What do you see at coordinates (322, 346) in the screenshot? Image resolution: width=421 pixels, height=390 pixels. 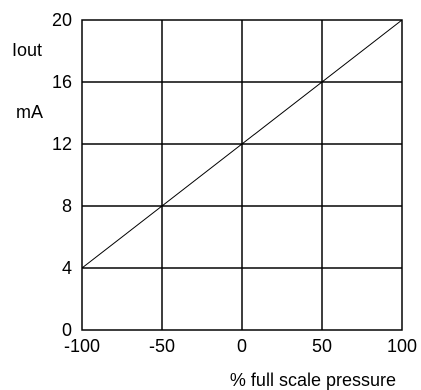 I see `x-tick-label-3: 50` at bounding box center [322, 346].